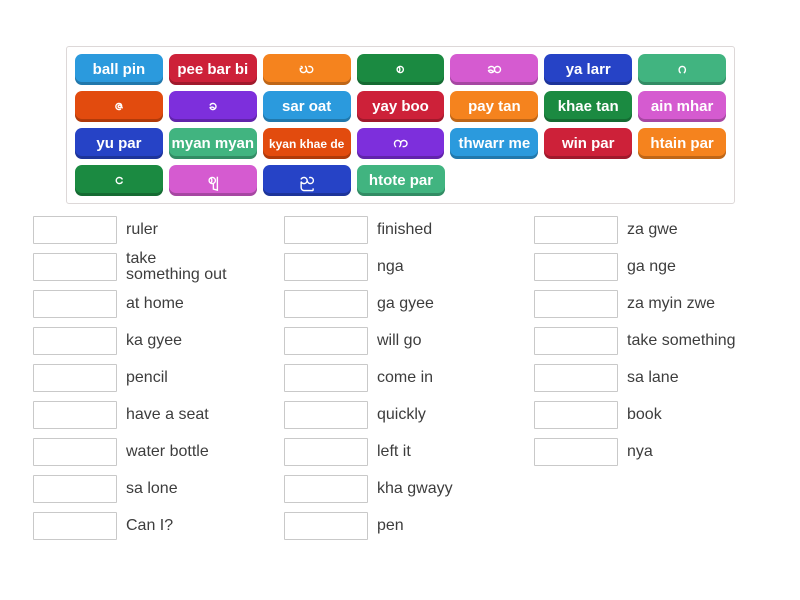  What do you see at coordinates (652, 229) in the screenshot?
I see `answer-label: za gwe` at bounding box center [652, 229].